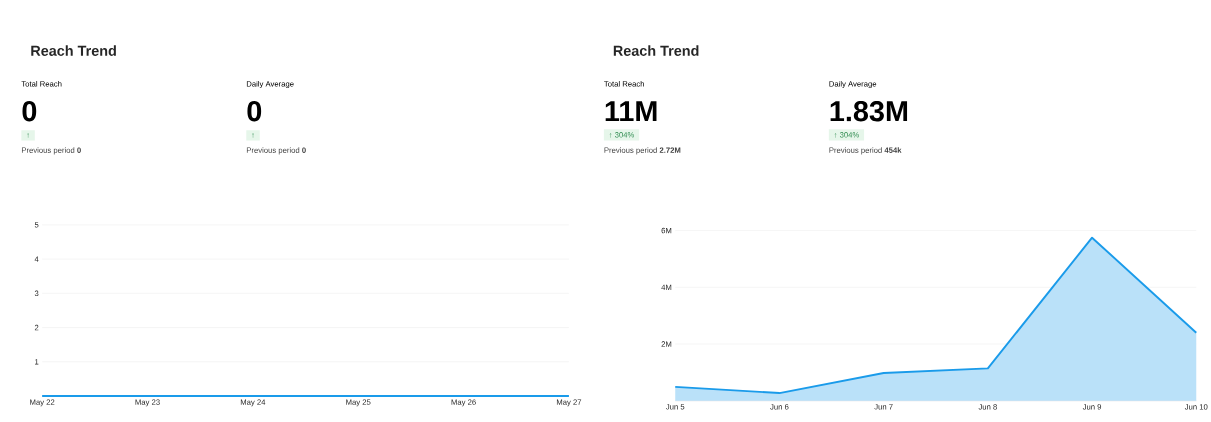 The image size is (1211, 422). What do you see at coordinates (631, 111) in the screenshot?
I see `text: 11M` at bounding box center [631, 111].